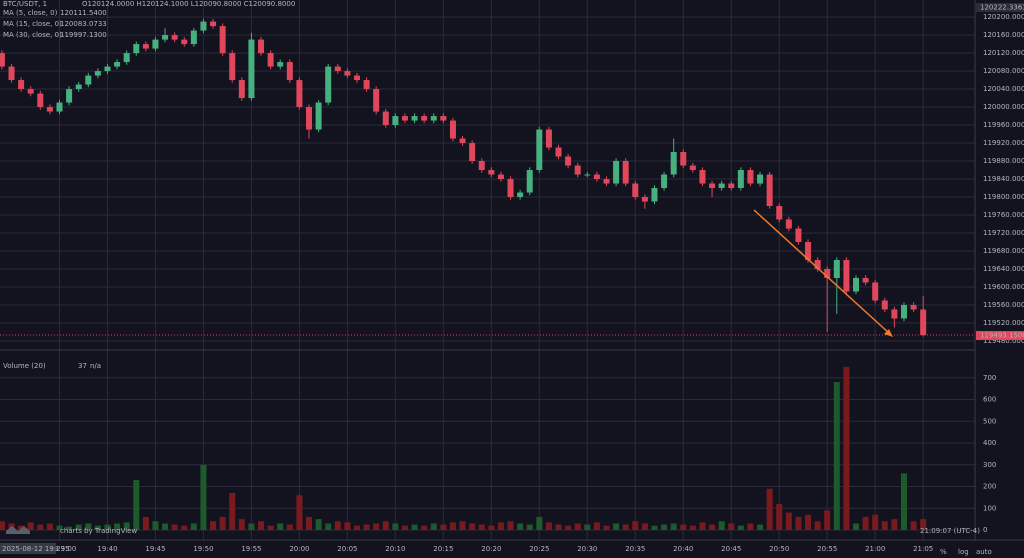 The height and width of the screenshot is (558, 1024). I want to click on y-tick-label: 119960.0000, so click(1003, 125).